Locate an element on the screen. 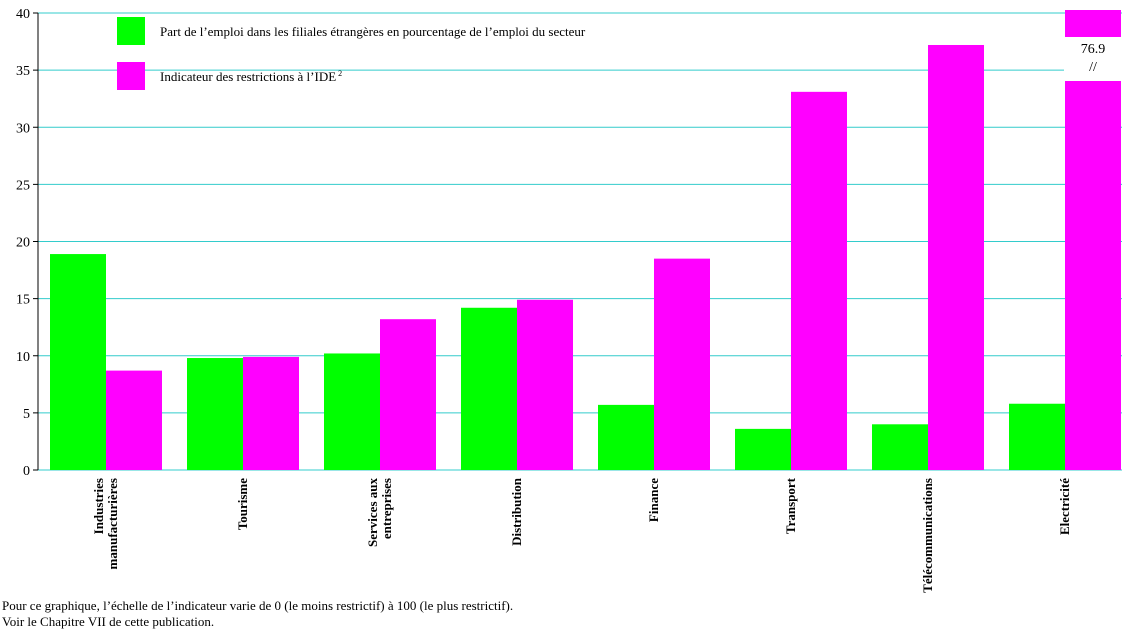  y-tick-label: 35 is located at coordinates (23, 71).